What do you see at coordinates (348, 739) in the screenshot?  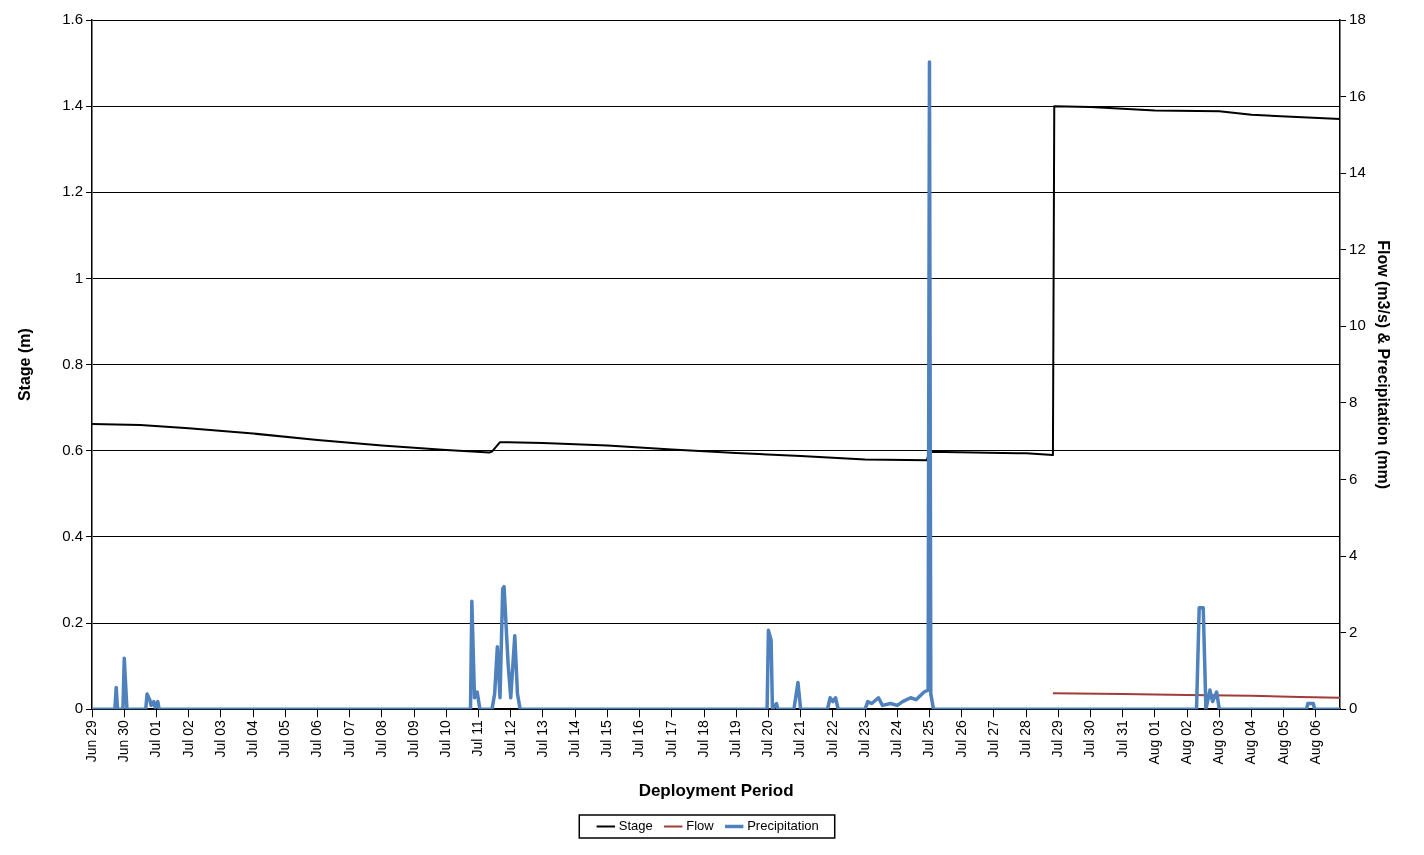 I see `x-tick-label: Jul 07` at bounding box center [348, 739].